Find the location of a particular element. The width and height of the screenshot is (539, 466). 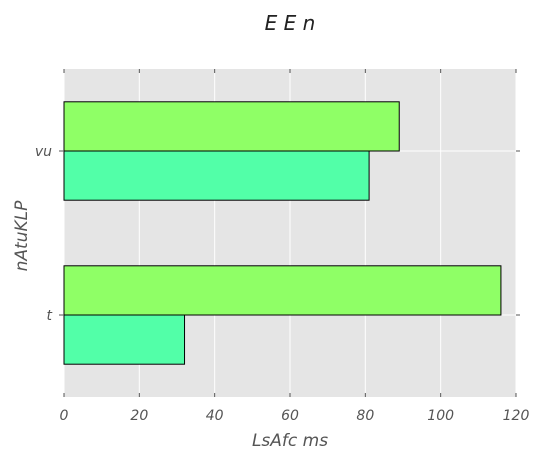

y-tick-label: t is located at coordinates (50, 316).